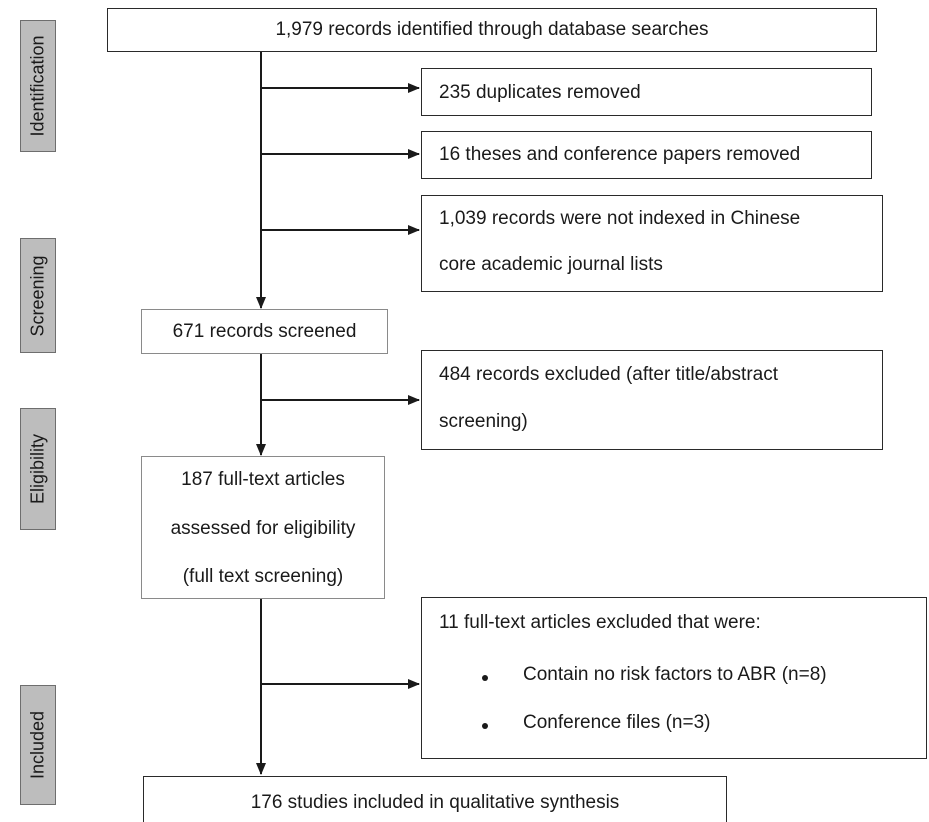 The image size is (929, 822). I want to click on records-screened-text: 671 records screened, so click(264, 331).